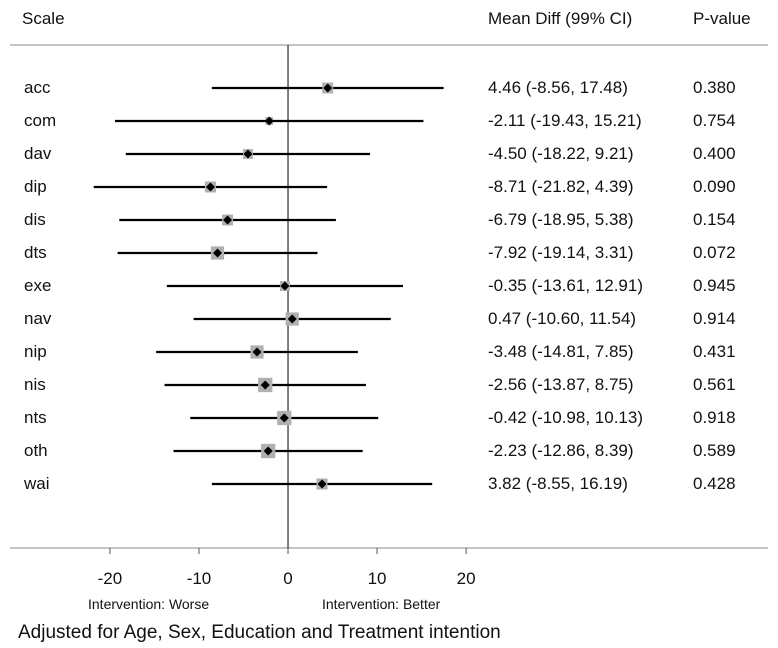  Describe the element at coordinates (714, 285) in the screenshot. I see `row-p-value: 0.945` at that location.